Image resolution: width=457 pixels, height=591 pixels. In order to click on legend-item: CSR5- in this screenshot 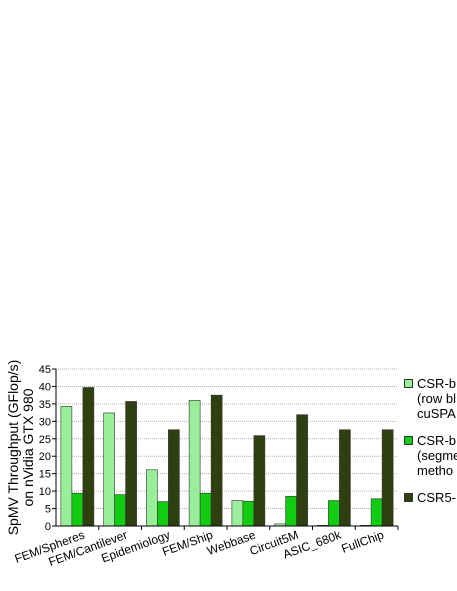, I will do `click(430, 497)`.